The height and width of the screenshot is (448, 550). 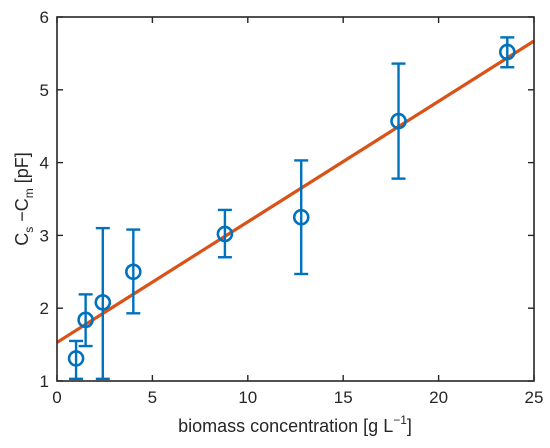 I want to click on x-tick-label: 0, so click(x=56, y=397).